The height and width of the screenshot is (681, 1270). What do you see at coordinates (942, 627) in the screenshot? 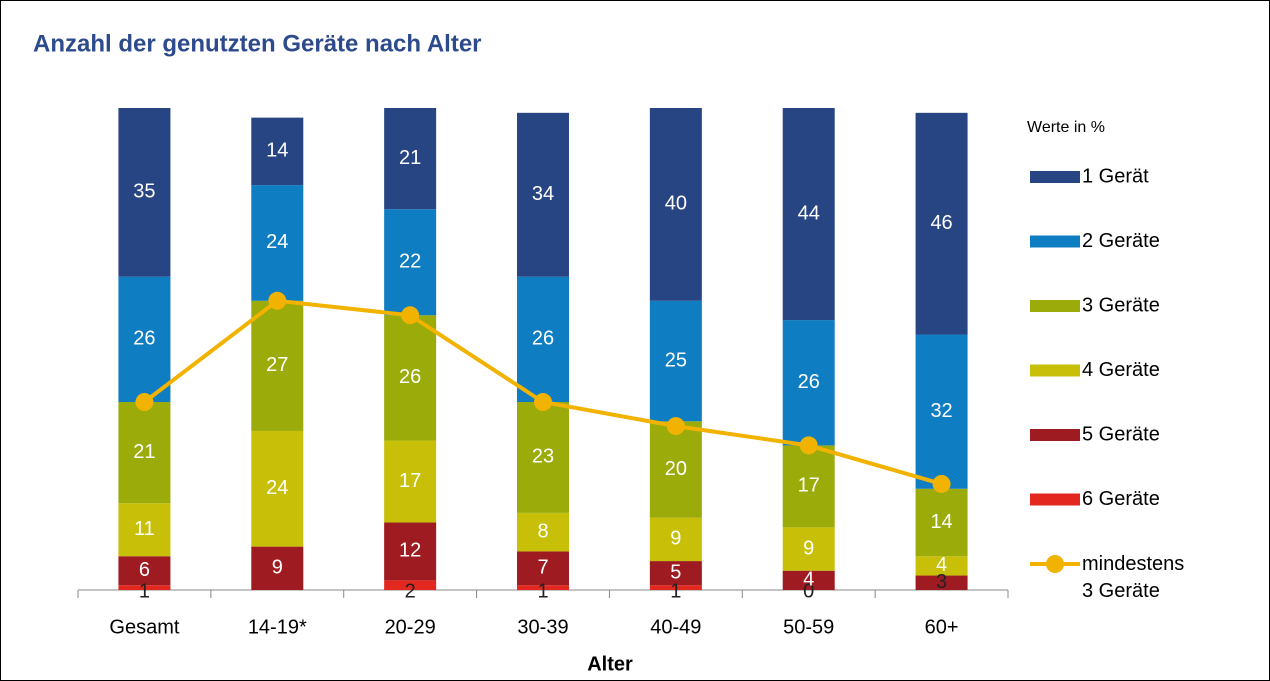
I see `x-tick-label: 60+` at bounding box center [942, 627].